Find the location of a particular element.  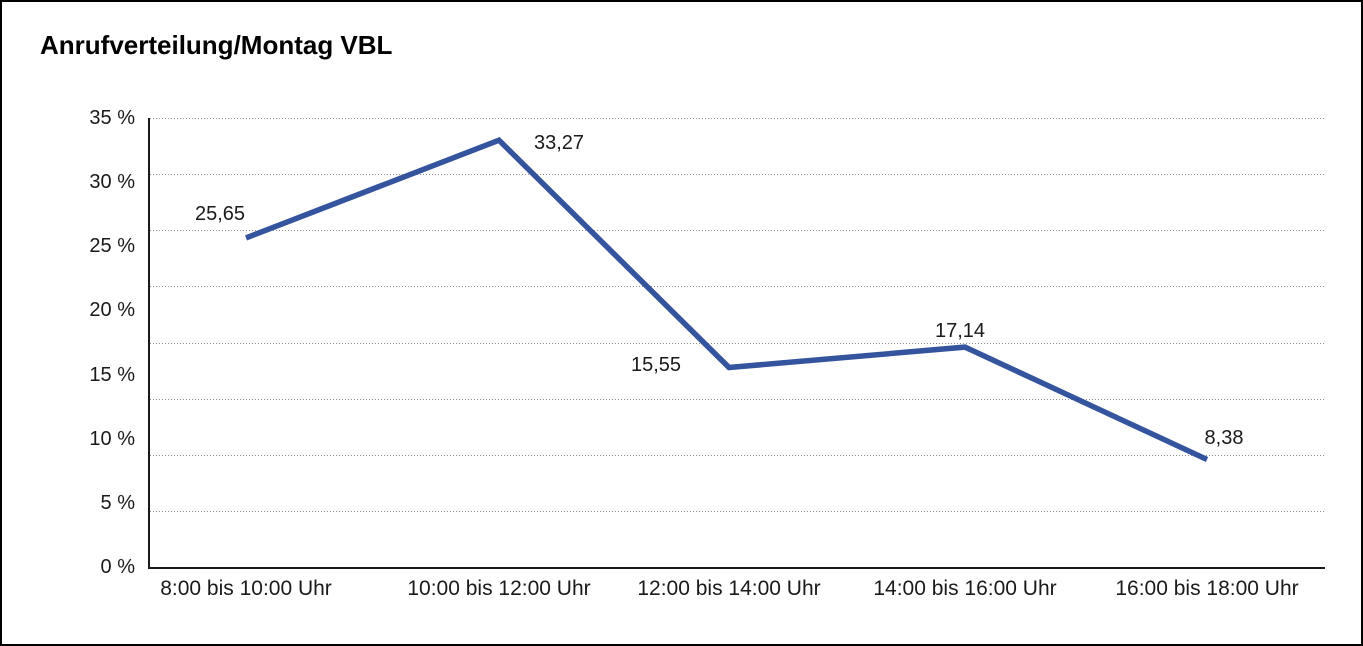

data-value-label: 15,55 is located at coordinates (656, 364).